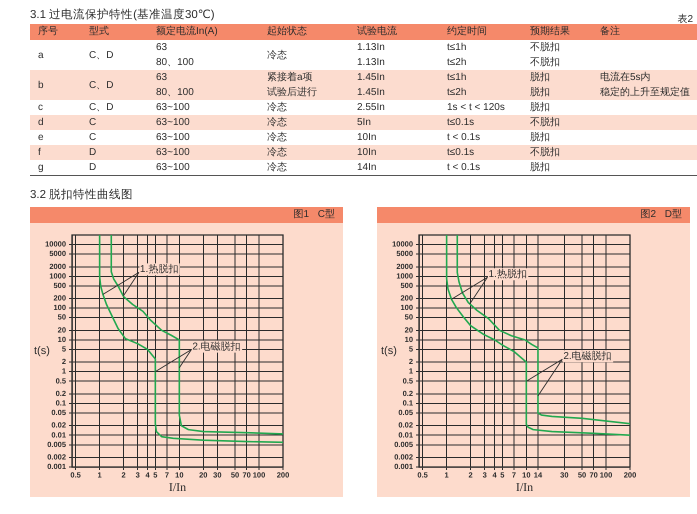 This screenshot has height=514, width=697. What do you see at coordinates (625, 77) in the screenshot?
I see `text: 电流在5s内` at bounding box center [625, 77].